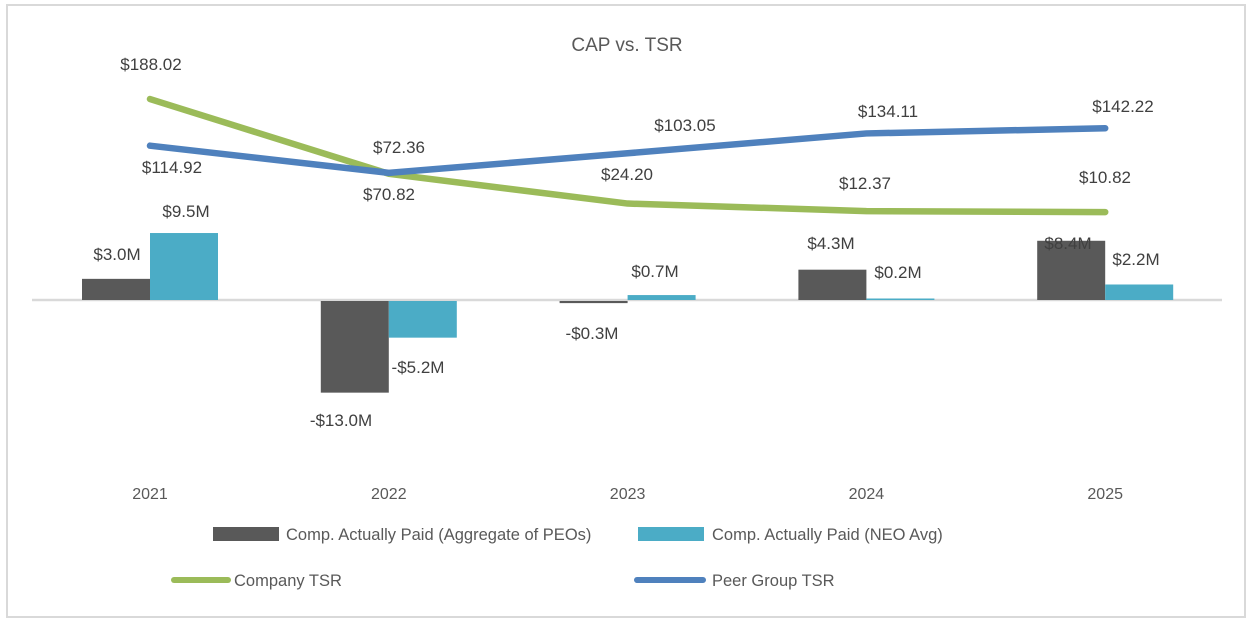 The width and height of the screenshot is (1255, 628). Describe the element at coordinates (172, 167) in the screenshot. I see `line-label-peer-tsr-2021: $114.92` at that location.